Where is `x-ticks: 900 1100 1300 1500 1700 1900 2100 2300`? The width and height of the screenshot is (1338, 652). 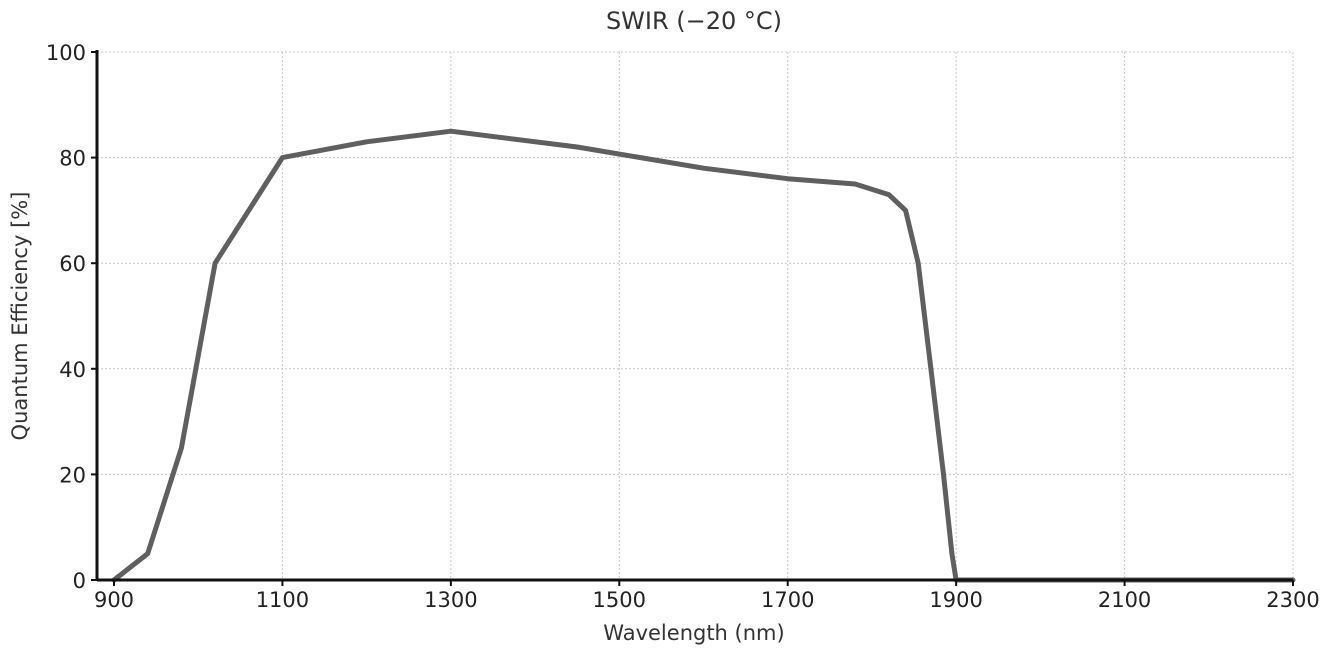
x-ticks: 900 1100 1300 1500 1700 1900 2100 2300 is located at coordinates (707, 596).